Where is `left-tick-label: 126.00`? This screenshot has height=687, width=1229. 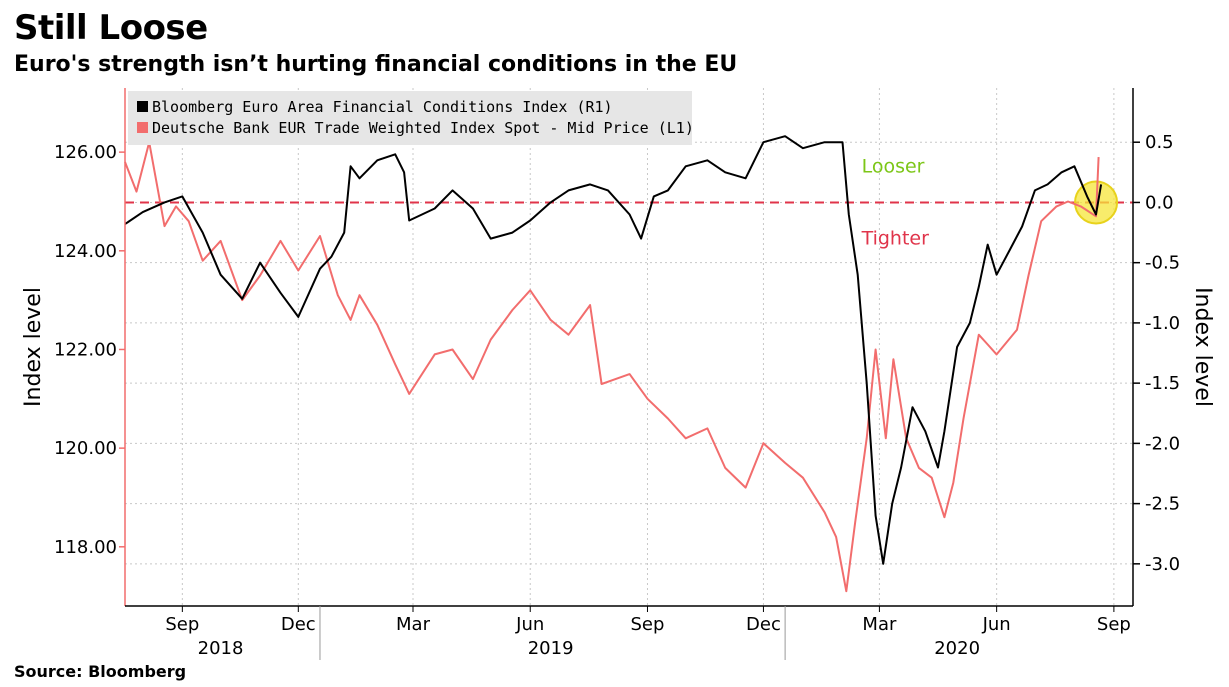
left-tick-label: 126.00 is located at coordinates (85, 152).